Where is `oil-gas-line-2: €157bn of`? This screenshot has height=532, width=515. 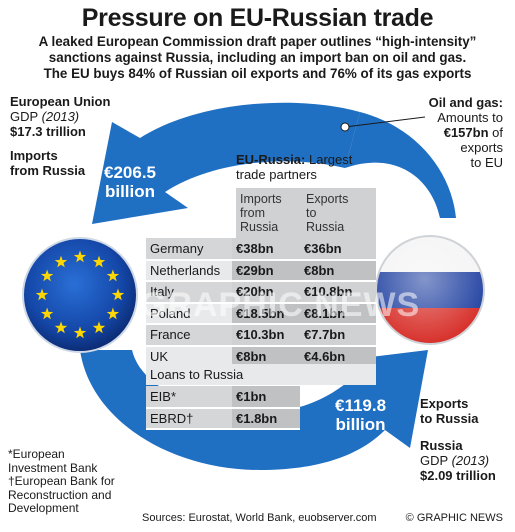
oil-gas-line-2: €157bn of is located at coordinates (466, 132).